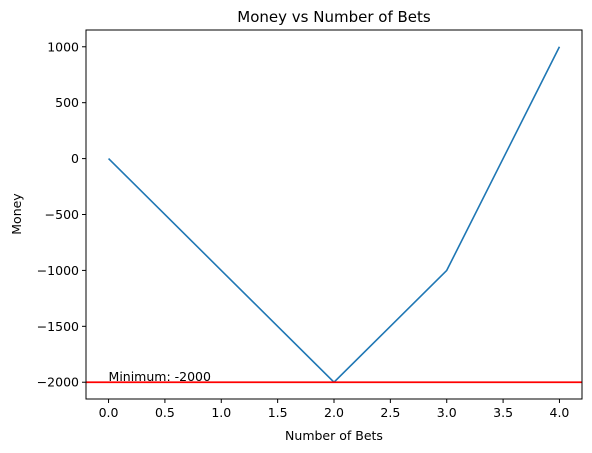 This screenshot has width=592, height=453. I want to click on x-axis-ticks: 0.0 0.5 1.0 1.5 2.0 2.5 3.0 3.5 4.0, so click(334, 409).